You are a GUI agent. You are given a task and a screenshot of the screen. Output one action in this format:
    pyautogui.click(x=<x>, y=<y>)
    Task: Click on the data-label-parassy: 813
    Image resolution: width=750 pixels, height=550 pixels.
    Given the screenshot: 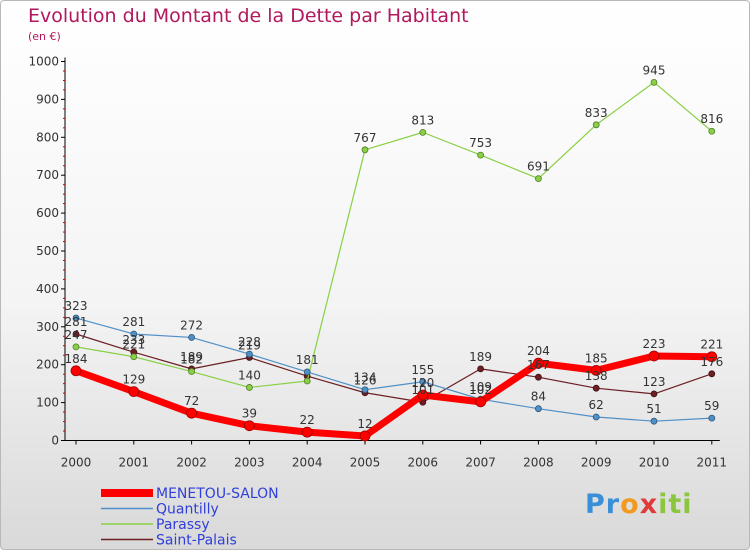 What is the action you would take?
    pyautogui.click(x=422, y=120)
    